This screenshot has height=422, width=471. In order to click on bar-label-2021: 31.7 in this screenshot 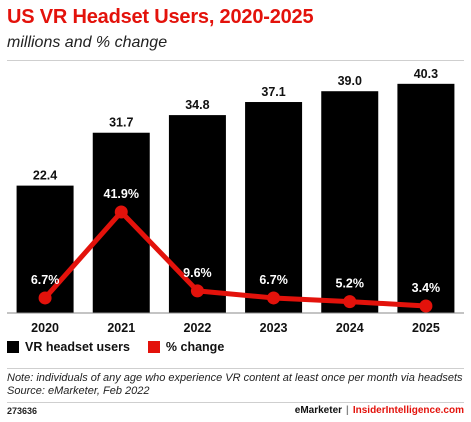, I will do `click(121, 123)`.